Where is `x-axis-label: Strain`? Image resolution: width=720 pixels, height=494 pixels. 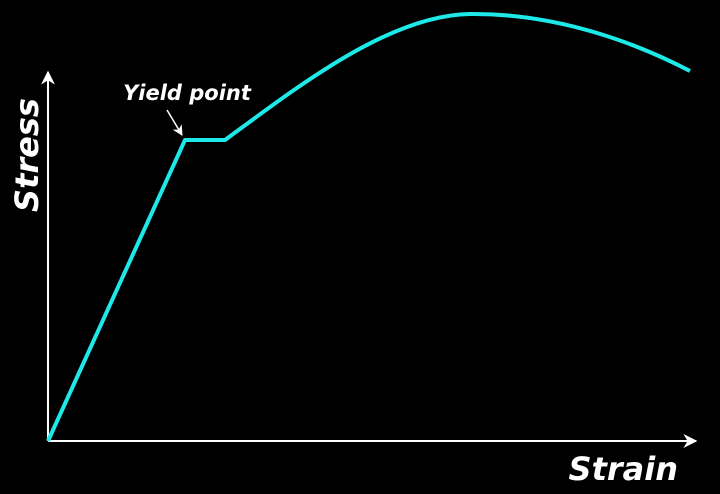 x-axis-label: Strain is located at coordinates (623, 469).